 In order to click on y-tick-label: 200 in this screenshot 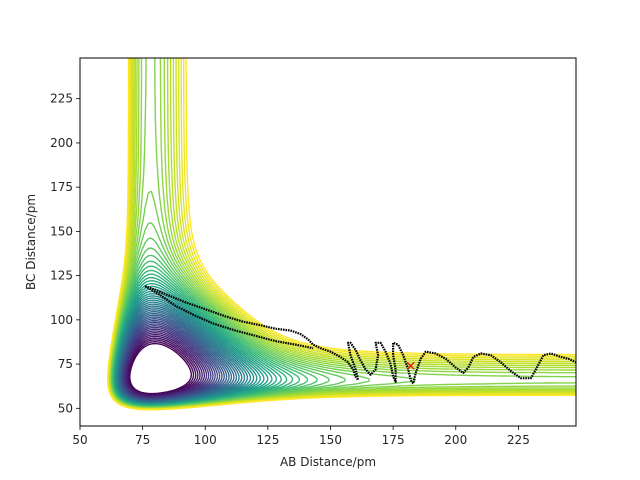, I will do `click(61, 143)`.